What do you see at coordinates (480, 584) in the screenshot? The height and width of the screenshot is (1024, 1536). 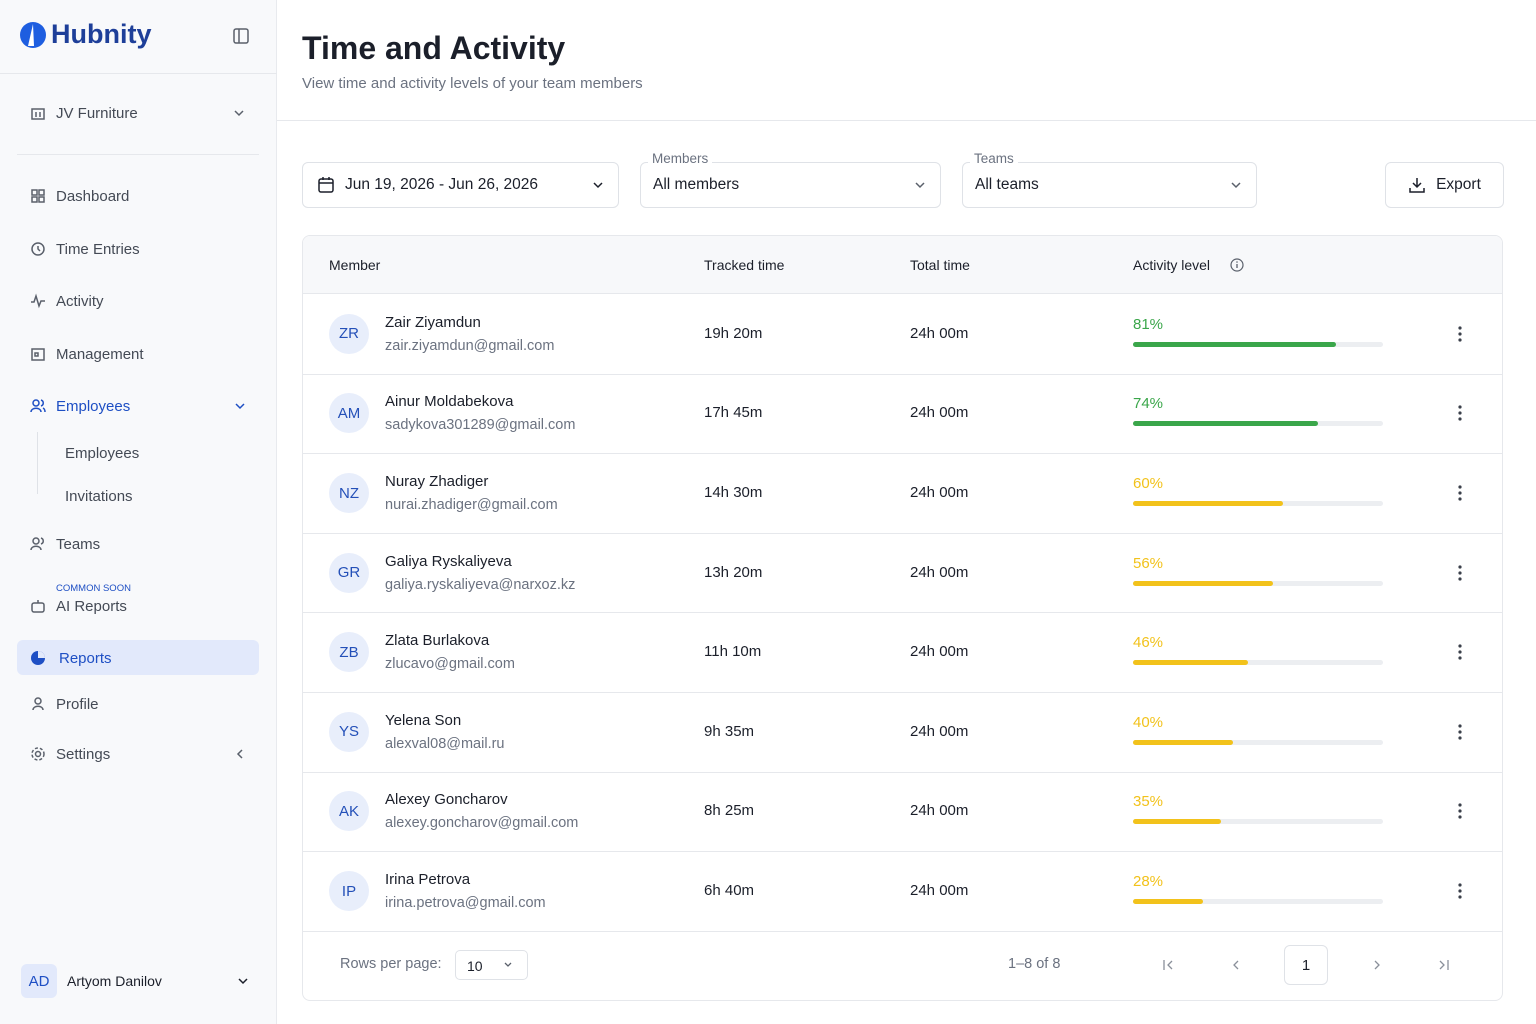 I see `member-email: galiya.ryskaliyeva@narxoz.kz` at bounding box center [480, 584].